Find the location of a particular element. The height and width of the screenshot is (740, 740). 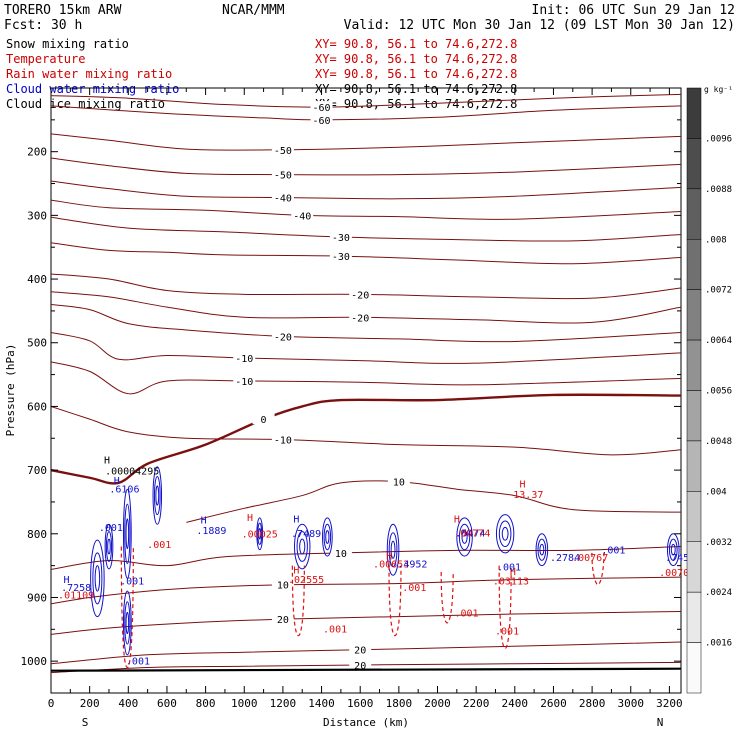

y-tick-label: 300 is located at coordinates (37, 215).